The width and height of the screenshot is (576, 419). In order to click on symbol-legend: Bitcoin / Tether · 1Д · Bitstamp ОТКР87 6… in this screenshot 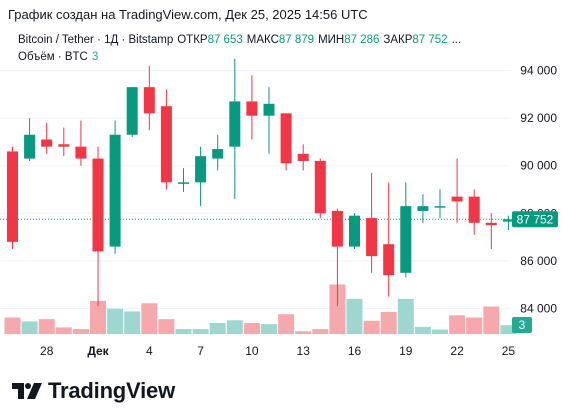, I will do `click(239, 40)`.